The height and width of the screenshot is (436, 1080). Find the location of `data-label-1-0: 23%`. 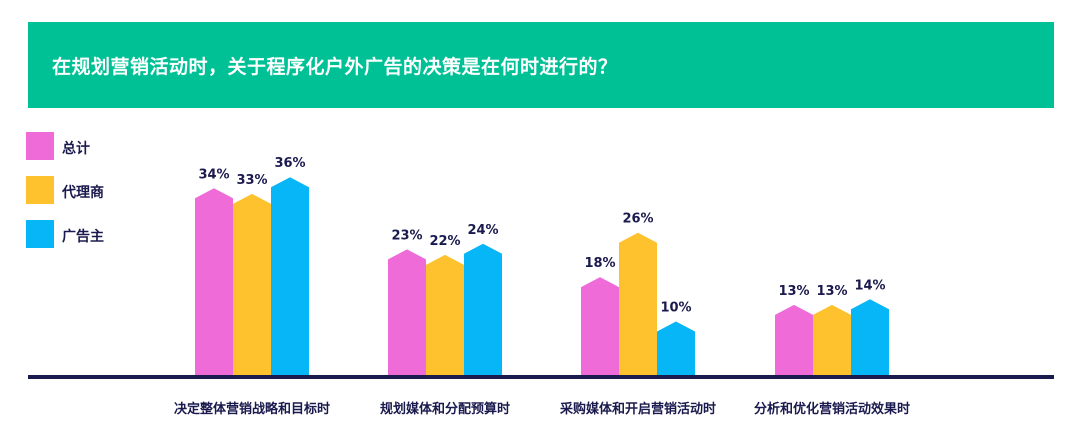

data-label-1-0: 23% is located at coordinates (406, 235).